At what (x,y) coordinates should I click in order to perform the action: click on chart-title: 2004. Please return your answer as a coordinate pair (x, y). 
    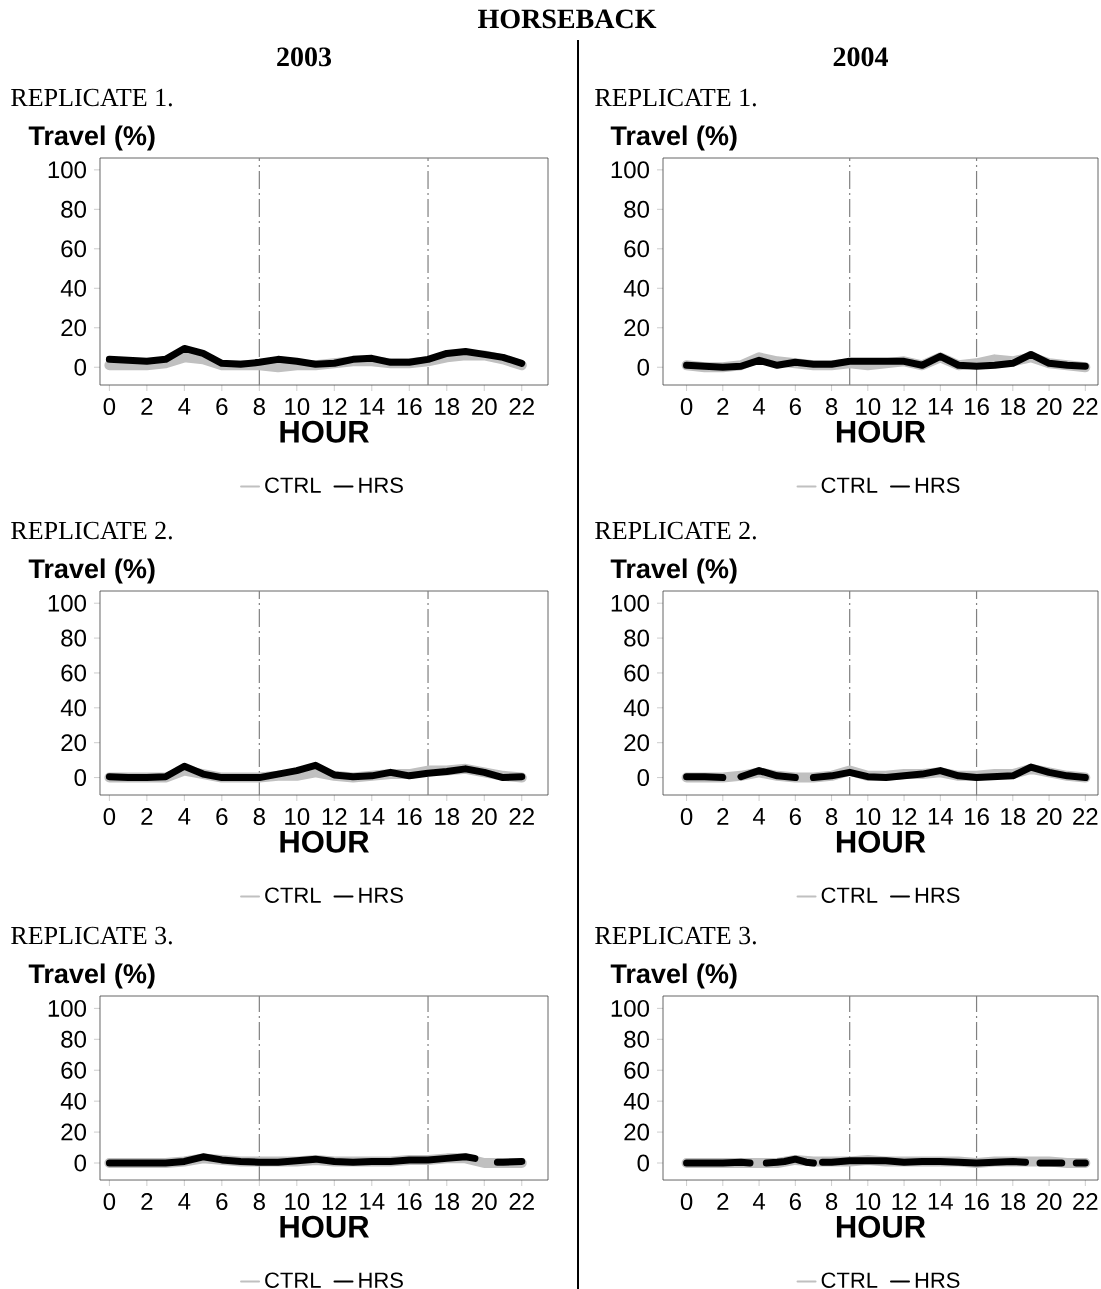
    Looking at the image, I should click on (860, 57).